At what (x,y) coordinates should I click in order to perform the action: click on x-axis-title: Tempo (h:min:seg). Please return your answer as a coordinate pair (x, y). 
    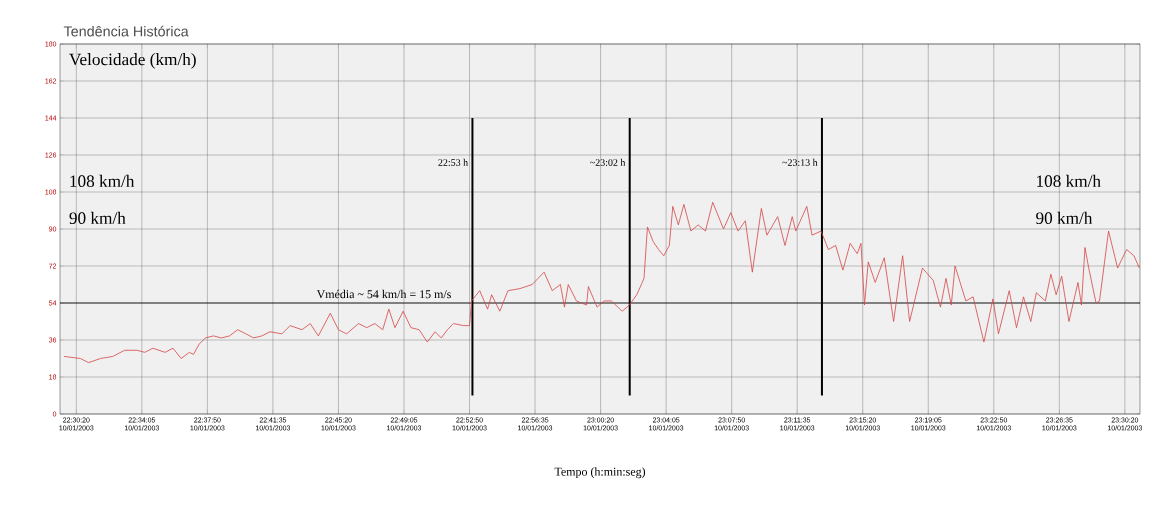
    Looking at the image, I should click on (600, 473).